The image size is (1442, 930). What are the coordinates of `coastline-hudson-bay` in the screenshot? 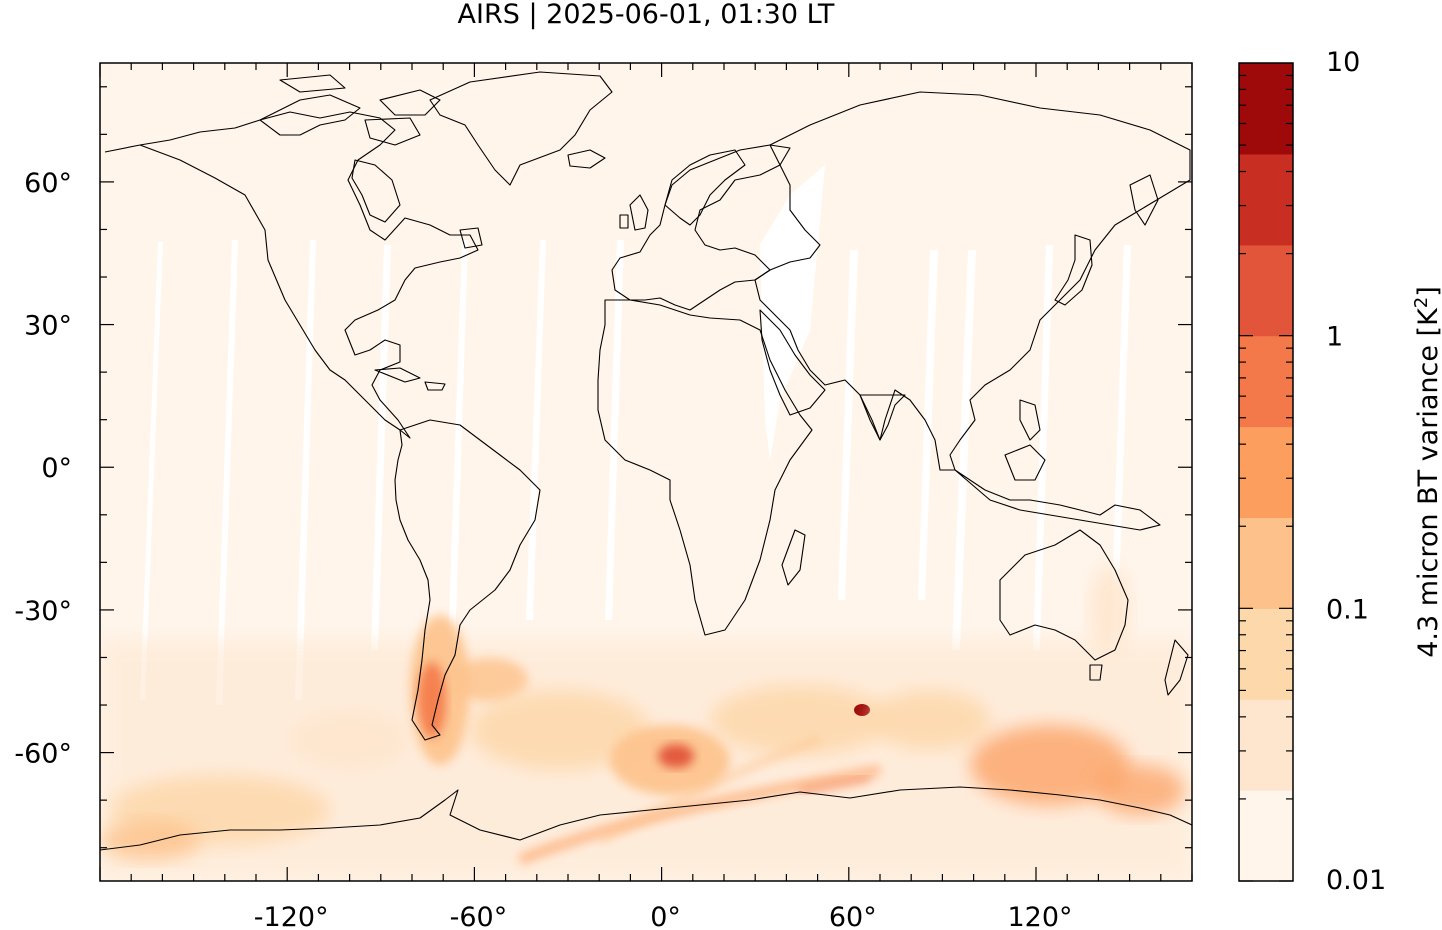 It's located at (376, 191).